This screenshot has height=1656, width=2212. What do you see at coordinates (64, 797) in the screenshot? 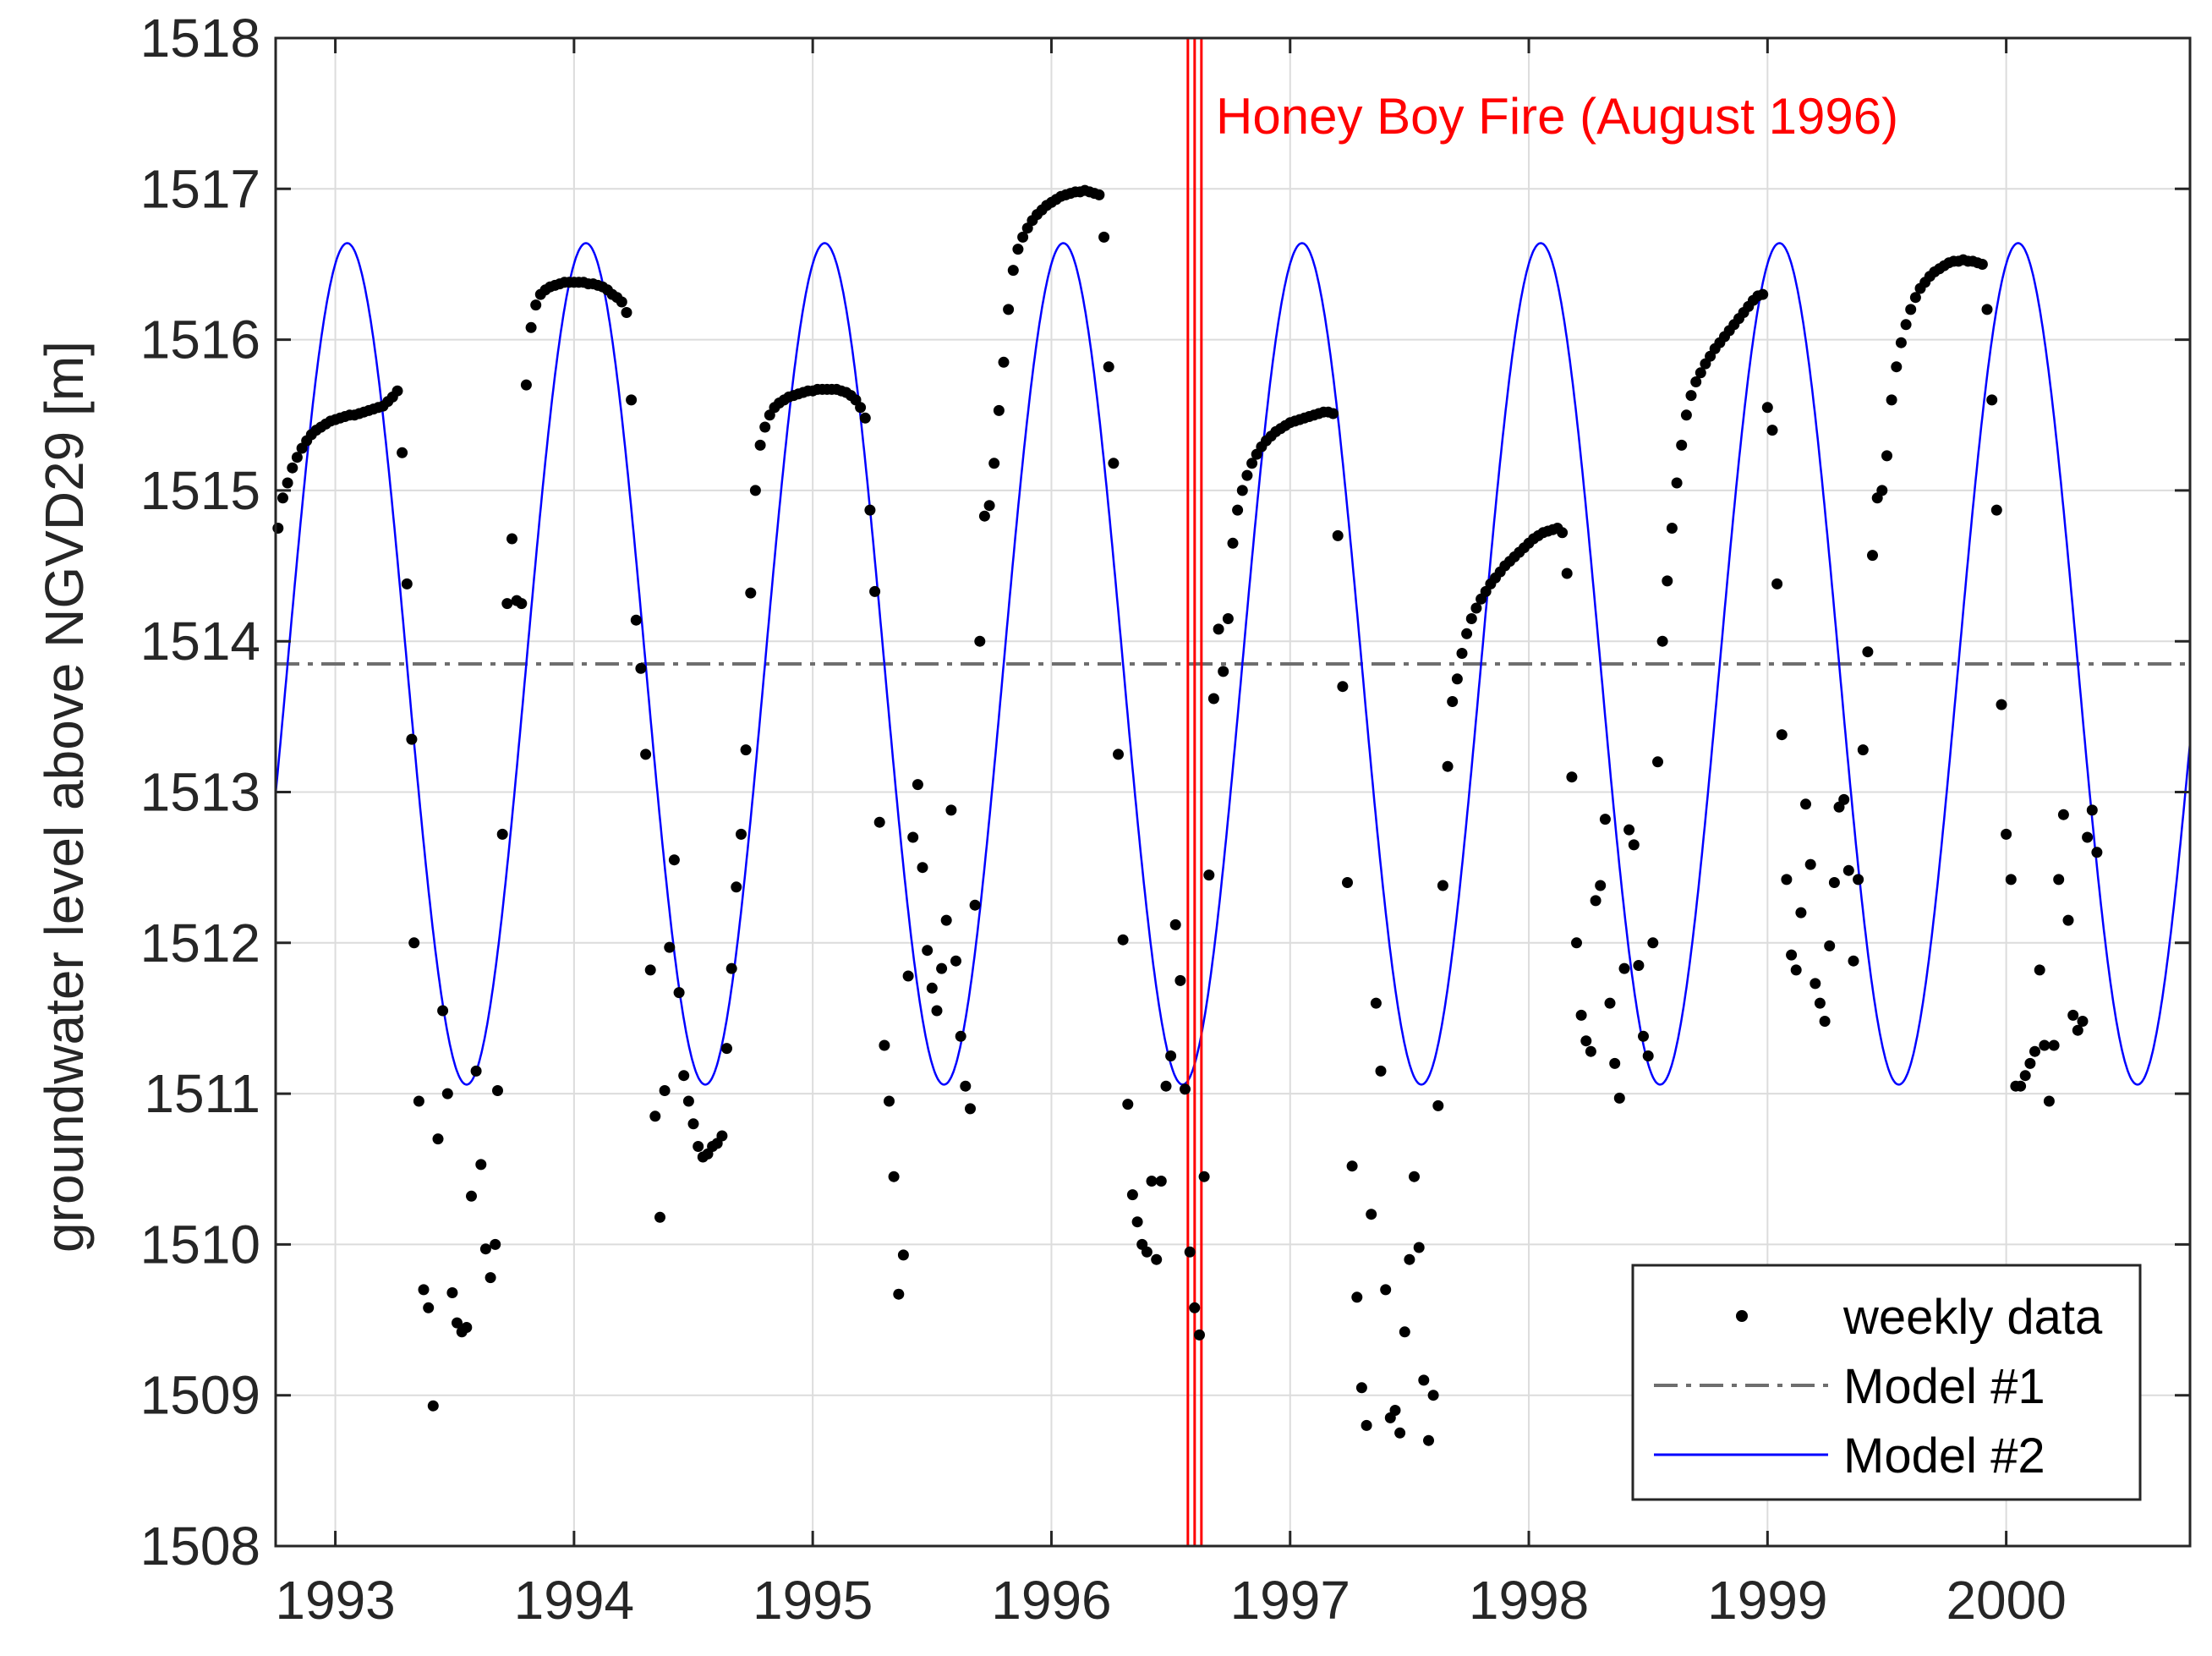
I see `y-axis-label: groundwater level above NGVD29 [m]` at bounding box center [64, 797].